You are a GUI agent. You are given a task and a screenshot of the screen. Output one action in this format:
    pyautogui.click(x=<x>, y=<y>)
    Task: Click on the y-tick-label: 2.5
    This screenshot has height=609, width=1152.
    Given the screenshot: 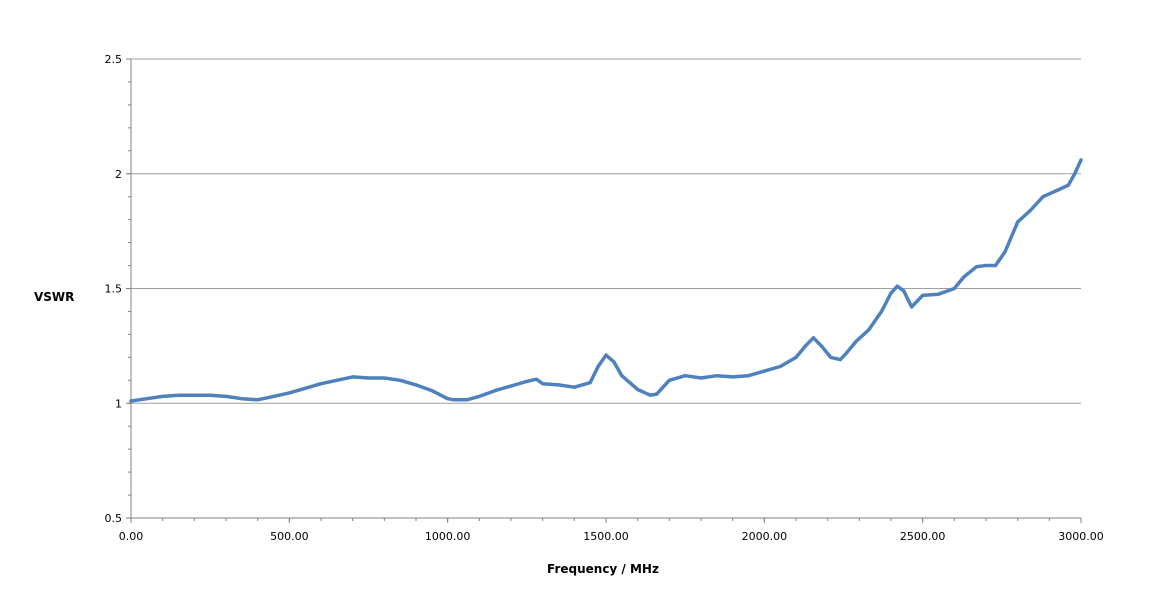 What is the action you would take?
    pyautogui.click(x=114, y=59)
    